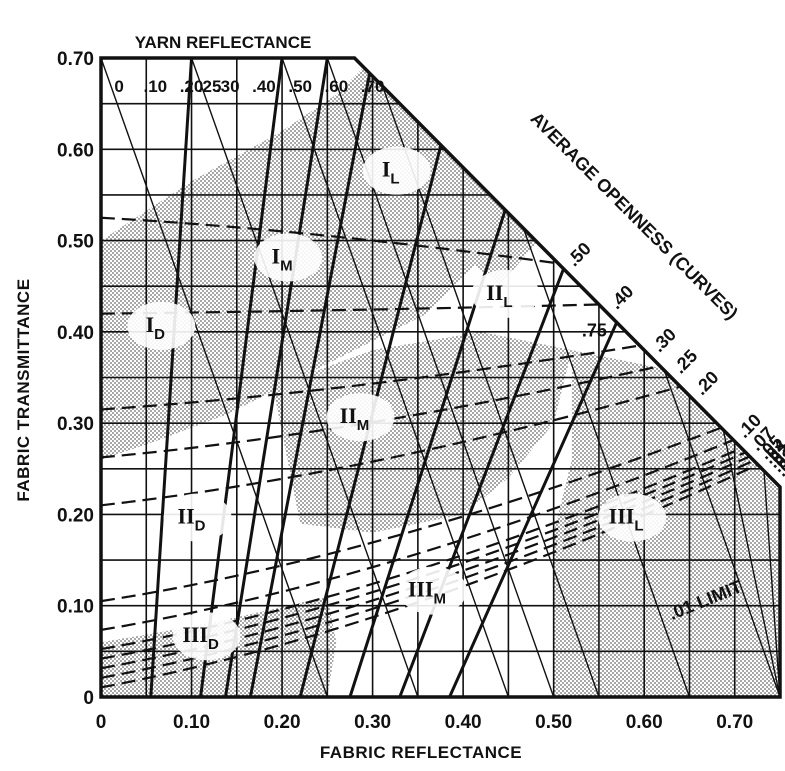 The height and width of the screenshot is (771, 785). What do you see at coordinates (101, 722) in the screenshot?
I see `x-tick-label: 0` at bounding box center [101, 722].